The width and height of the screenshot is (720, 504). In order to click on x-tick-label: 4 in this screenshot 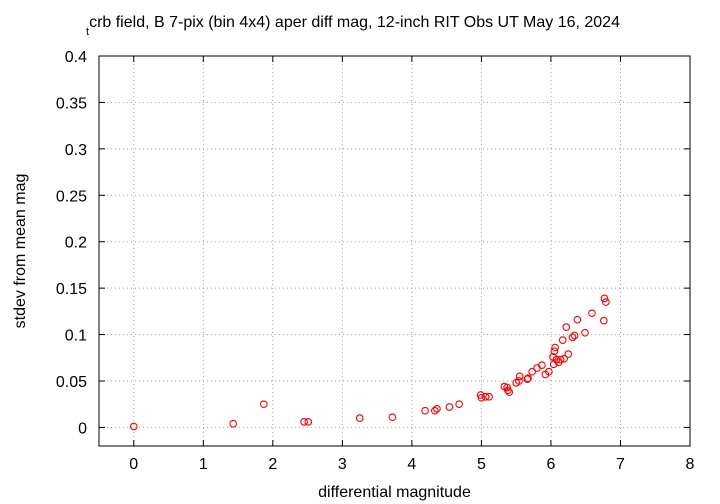, I will do `click(411, 464)`.